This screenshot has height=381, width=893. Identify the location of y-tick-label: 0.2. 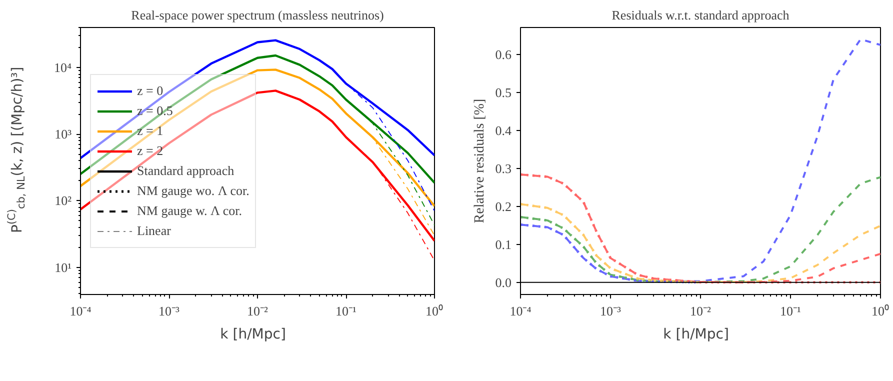
(503, 206).